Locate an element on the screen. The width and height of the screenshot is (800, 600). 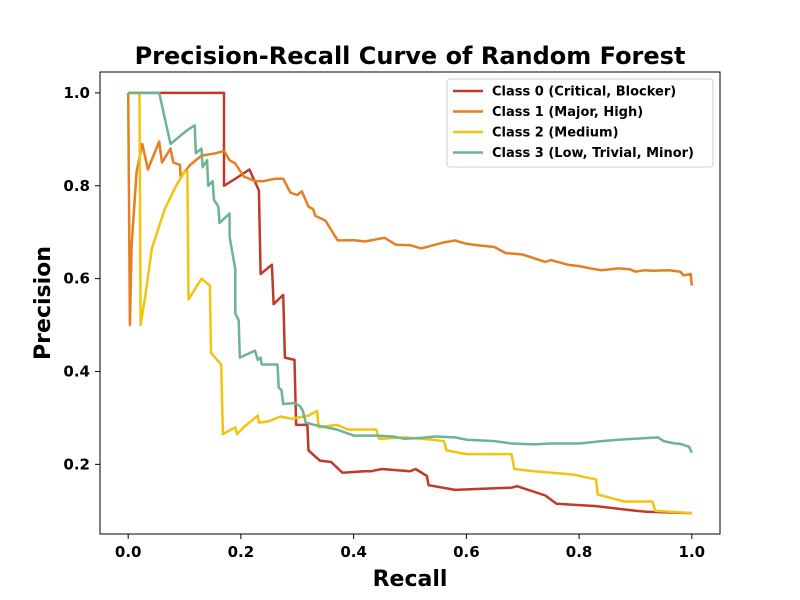
x-tick-label: 0.0 is located at coordinates (128, 552).